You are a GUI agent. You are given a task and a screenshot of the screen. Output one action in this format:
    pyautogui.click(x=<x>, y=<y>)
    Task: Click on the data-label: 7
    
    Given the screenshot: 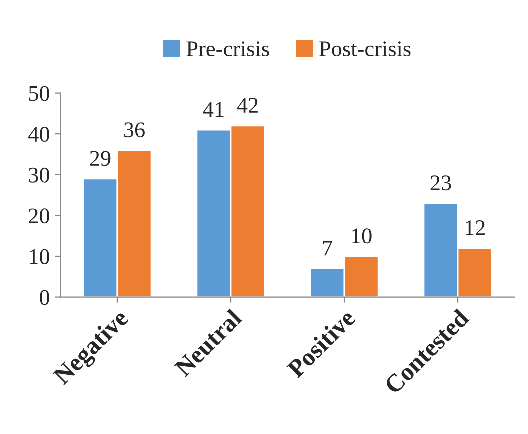 What is the action you would take?
    pyautogui.click(x=327, y=248)
    